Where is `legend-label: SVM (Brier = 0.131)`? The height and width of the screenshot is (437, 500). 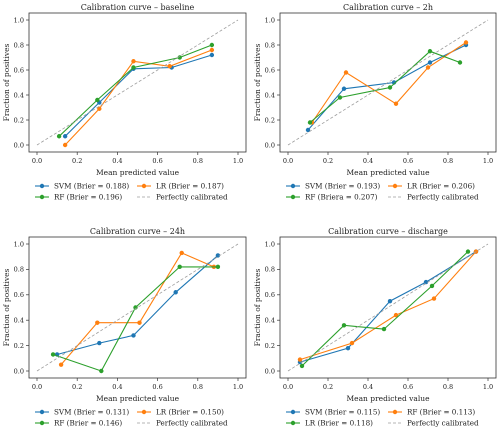
legend-label: SVM (Brier = 0.131) is located at coordinates (91, 412).